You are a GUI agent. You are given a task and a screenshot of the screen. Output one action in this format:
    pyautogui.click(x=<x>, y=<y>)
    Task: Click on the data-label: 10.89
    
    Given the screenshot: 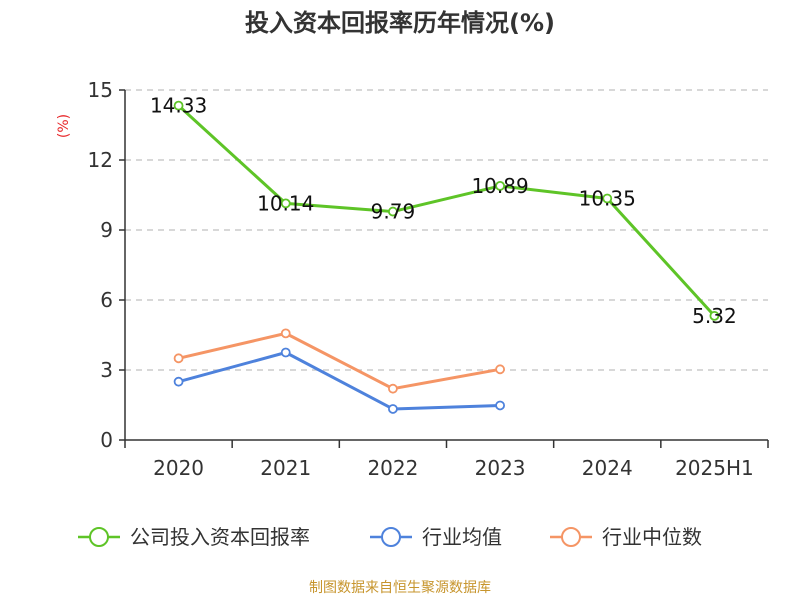 What is the action you would take?
    pyautogui.click(x=499, y=186)
    